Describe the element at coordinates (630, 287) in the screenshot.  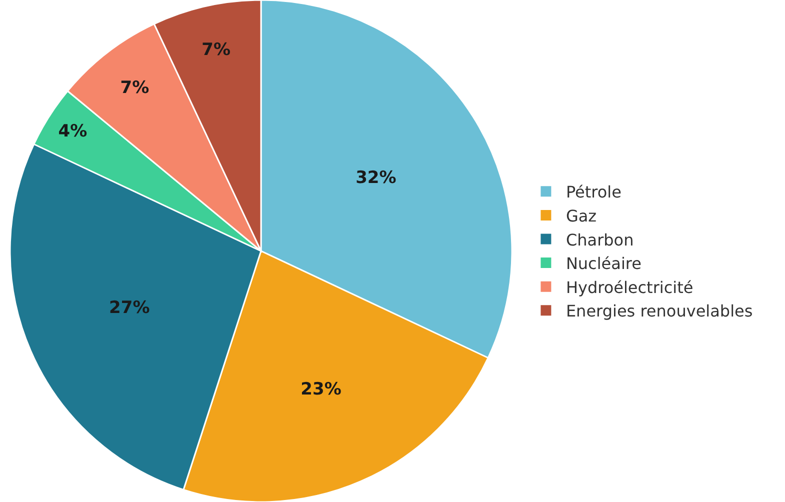
I see `legend-label: Hydroélectricité` at that location.